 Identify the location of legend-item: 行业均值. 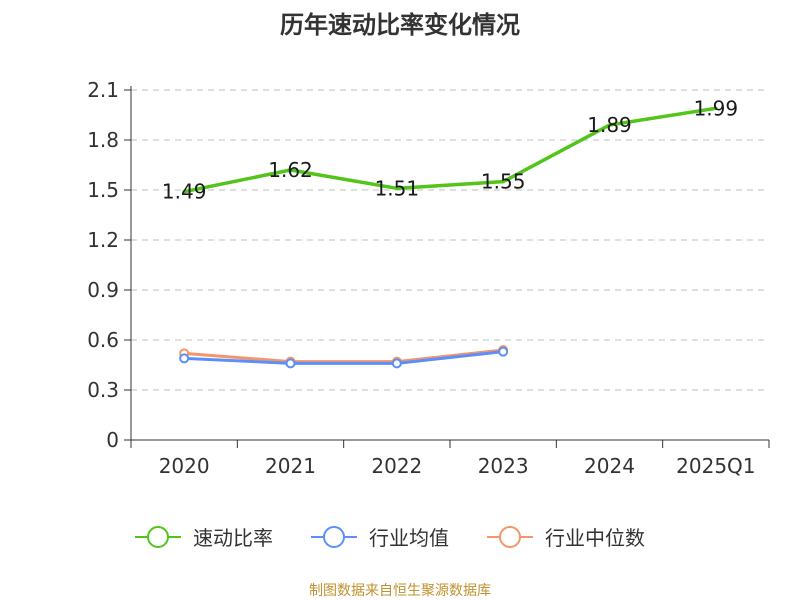
(380, 538).